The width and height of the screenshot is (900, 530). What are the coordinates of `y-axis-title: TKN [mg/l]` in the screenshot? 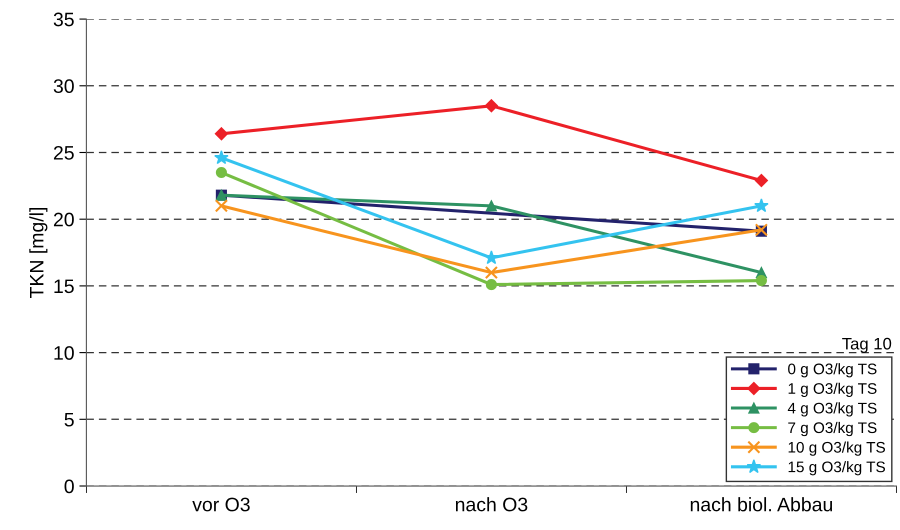 It's located at (38, 253).